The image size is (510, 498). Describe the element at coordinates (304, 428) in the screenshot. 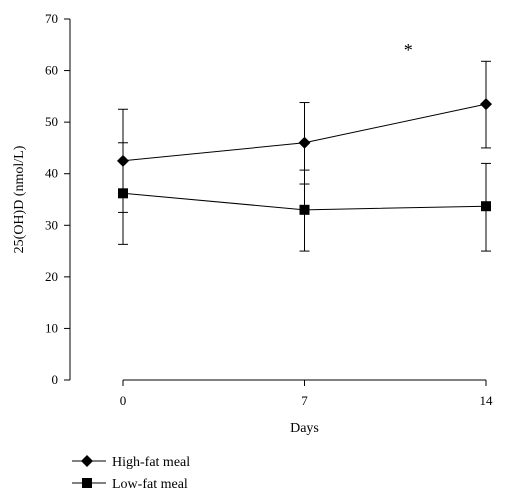

I see `x-axis-title: Days` at that location.